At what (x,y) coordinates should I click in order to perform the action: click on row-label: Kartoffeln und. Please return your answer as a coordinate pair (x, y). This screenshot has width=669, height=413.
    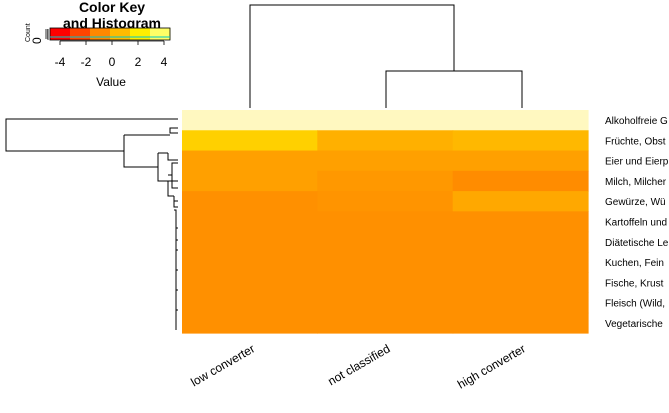
    Looking at the image, I should click on (636, 223).